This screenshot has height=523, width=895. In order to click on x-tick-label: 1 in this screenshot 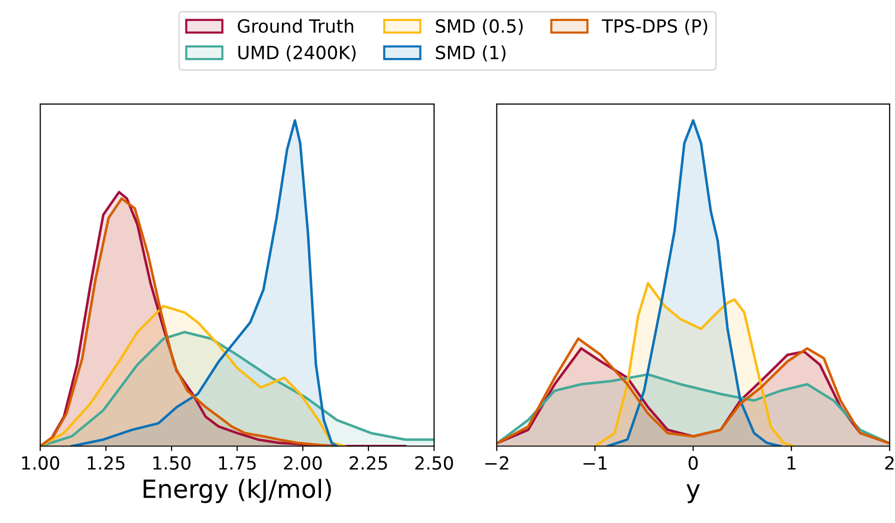, I will do `click(792, 463)`.